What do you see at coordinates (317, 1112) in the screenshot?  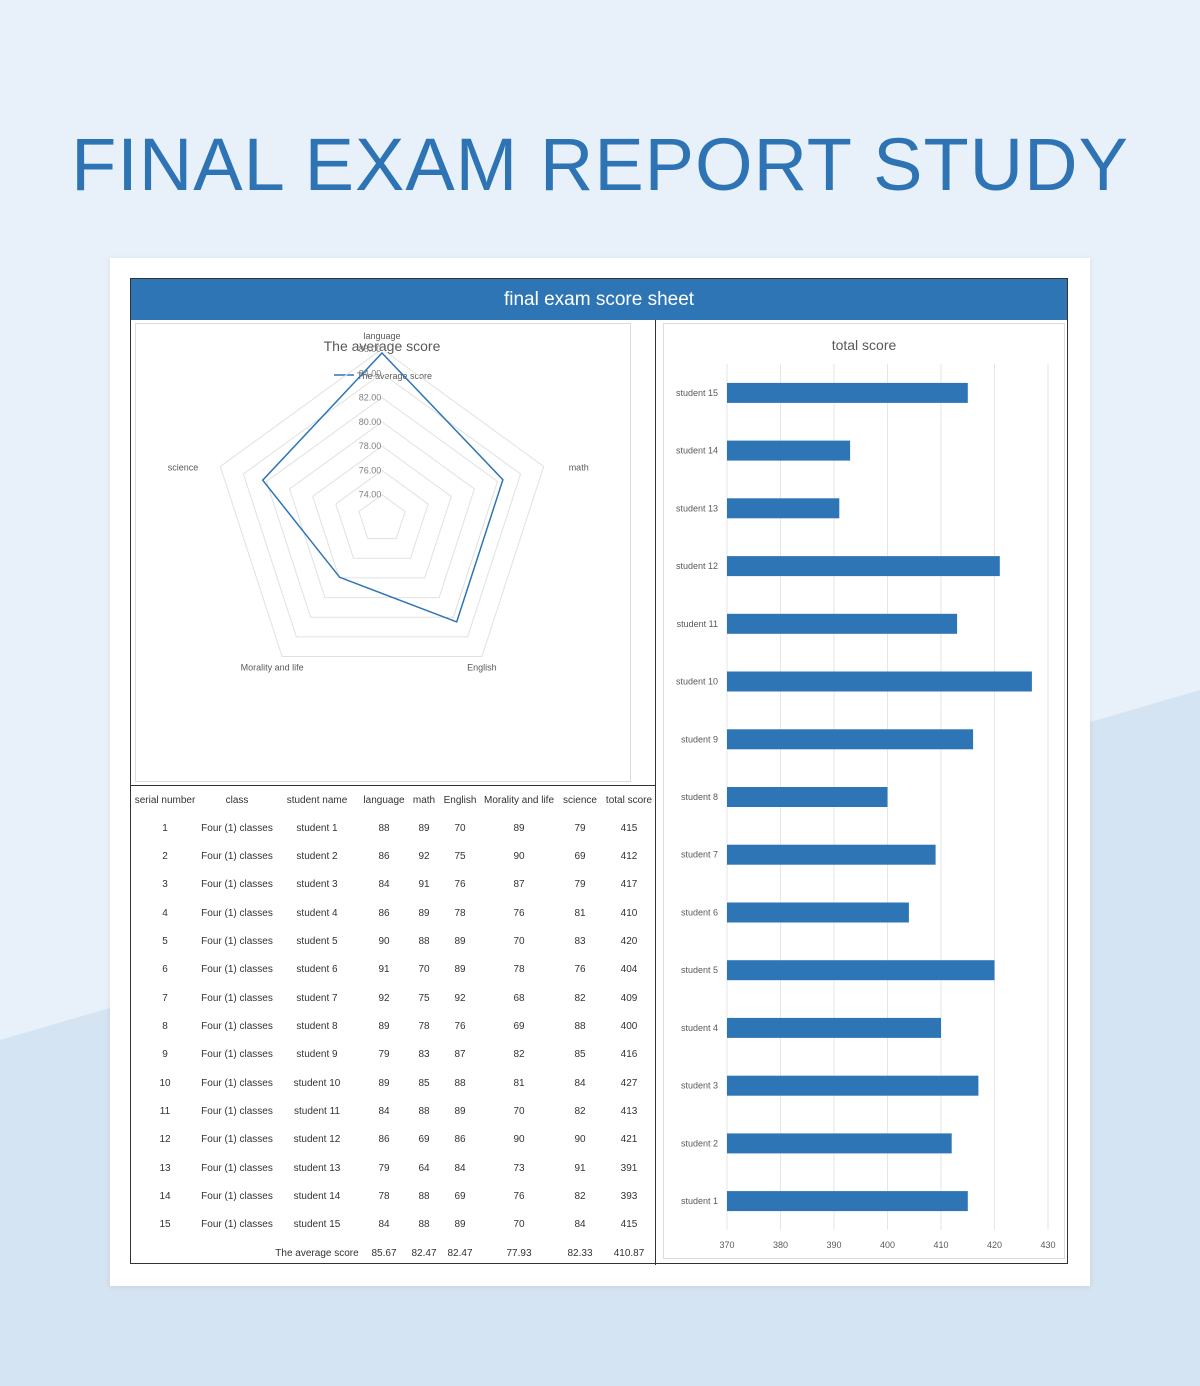 I see `table-cell: student 11` at bounding box center [317, 1112].